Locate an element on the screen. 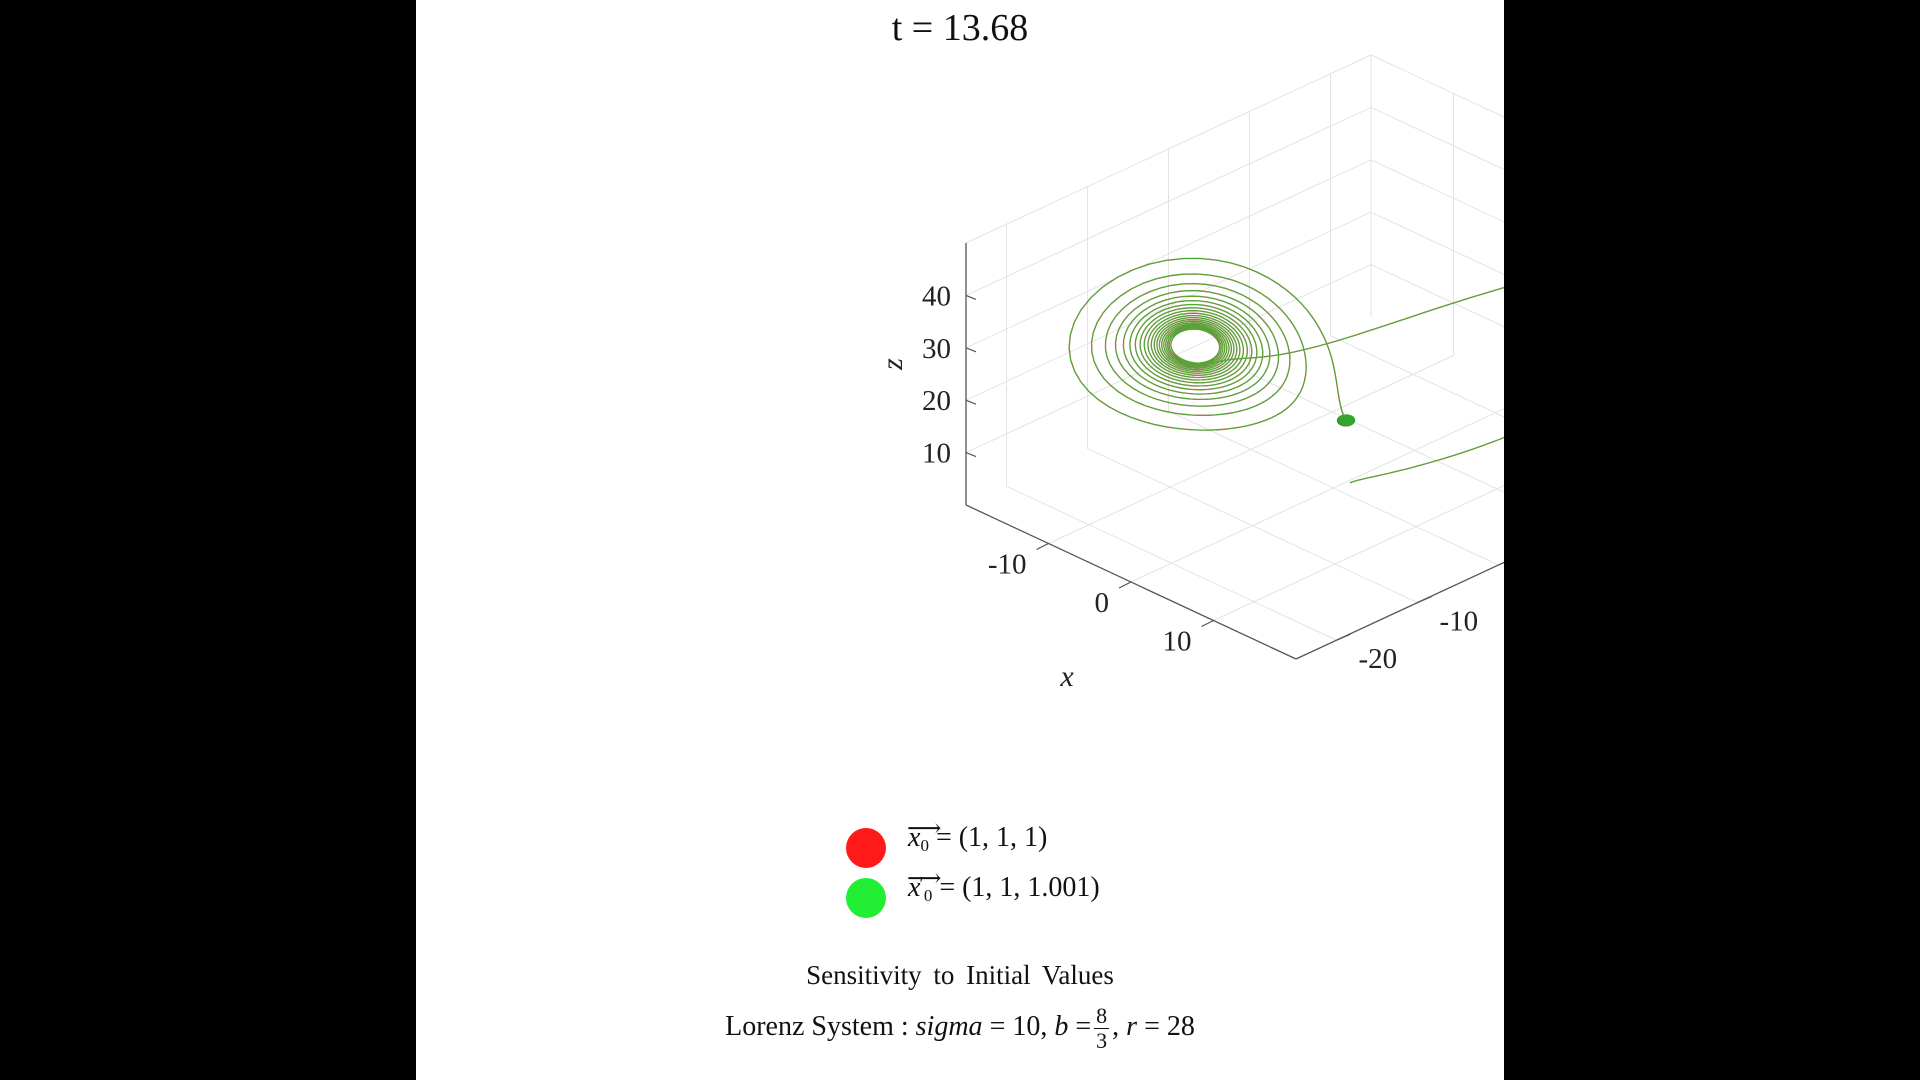 This screenshot has height=1080, width=1920. legend-value-green: = (1, 1, 1.001) is located at coordinates (1016, 887).